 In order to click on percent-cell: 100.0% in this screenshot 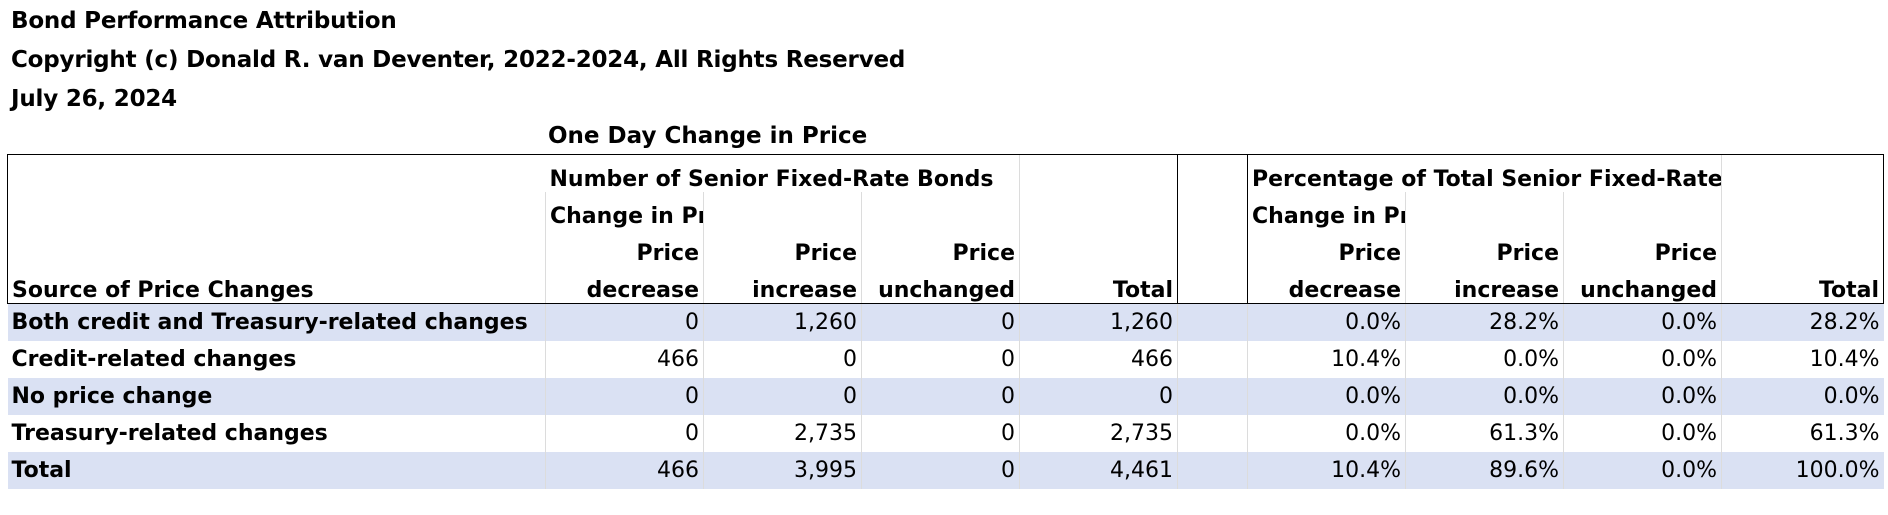, I will do `click(1802, 470)`.